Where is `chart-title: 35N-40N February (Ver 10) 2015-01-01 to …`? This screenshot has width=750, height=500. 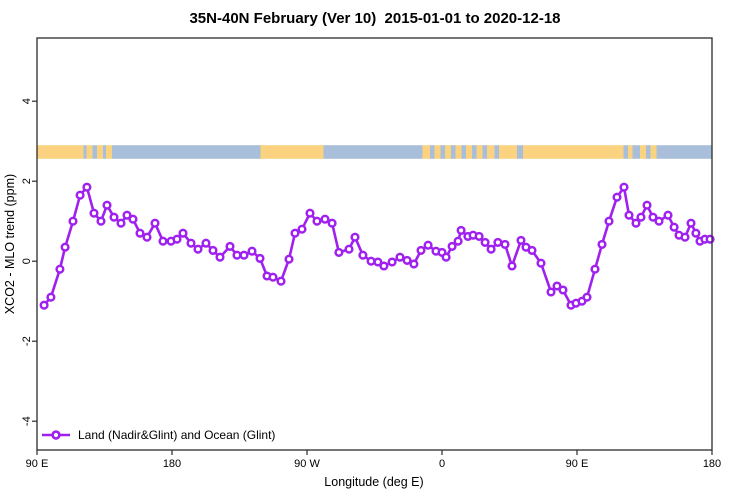
chart-title: 35N-40N February (Ver 10) 2015-01-01 to … is located at coordinates (375, 18).